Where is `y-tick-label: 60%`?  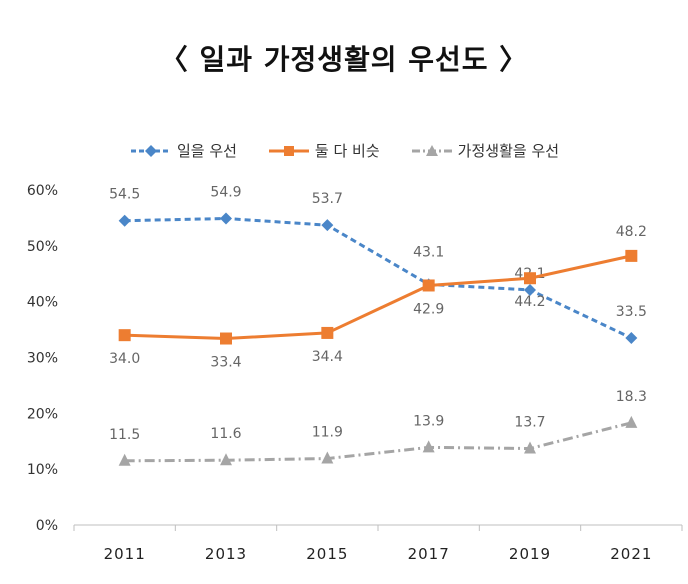
y-tick-label: 60% is located at coordinates (42, 191).